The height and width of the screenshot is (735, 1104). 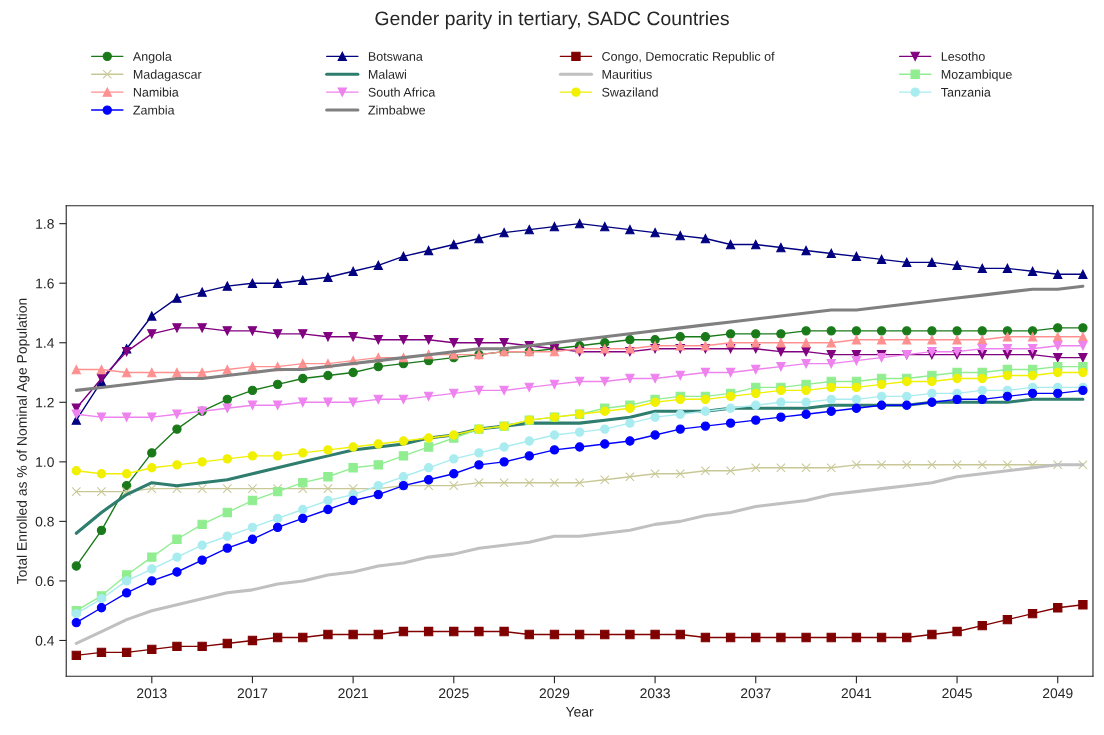 I want to click on x-tick-label: 2045, so click(x=957, y=693).